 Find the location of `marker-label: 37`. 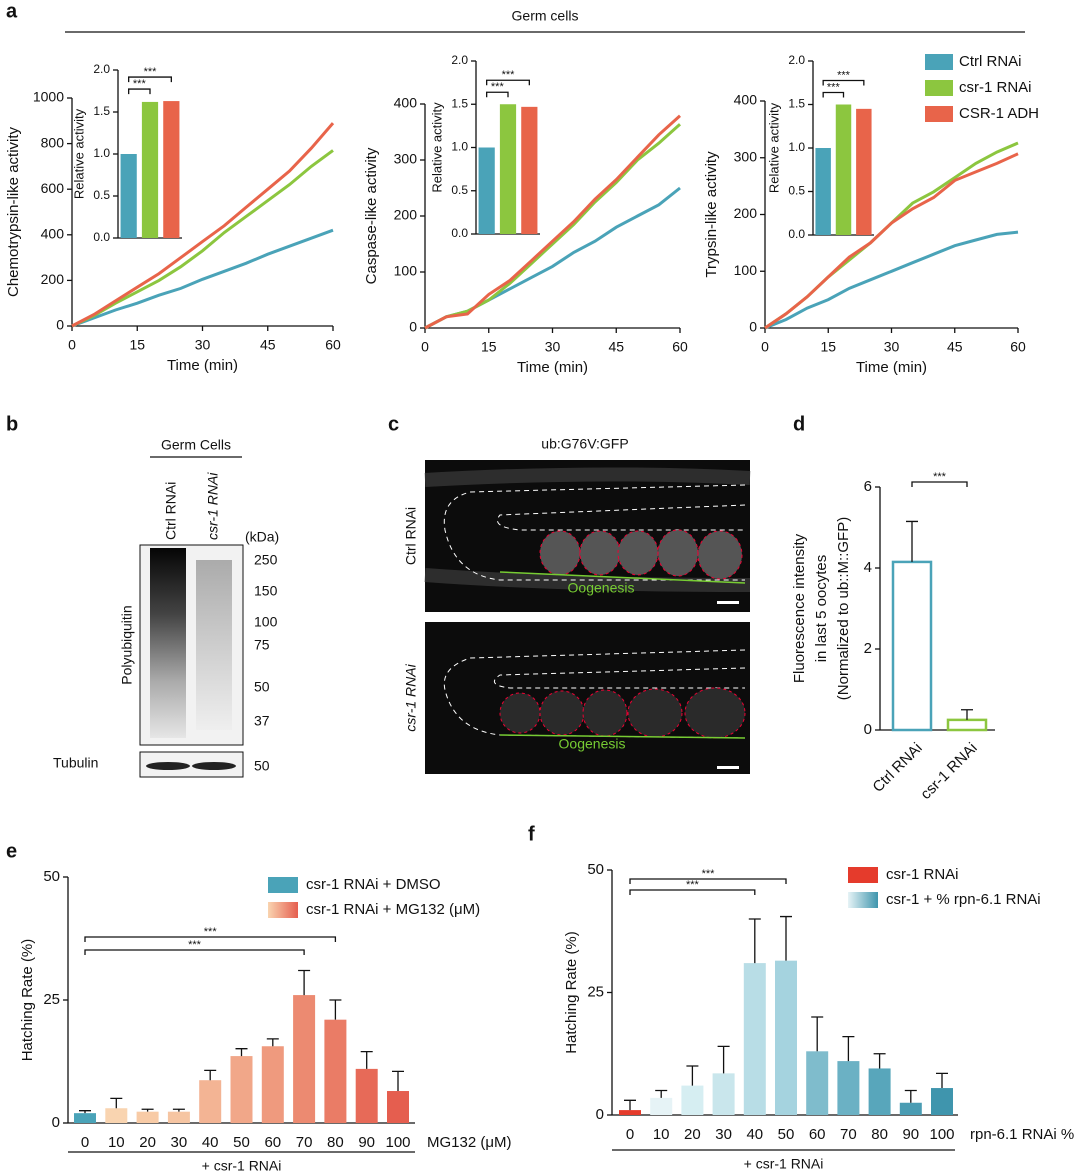

marker-label: 37 is located at coordinates (262, 721).